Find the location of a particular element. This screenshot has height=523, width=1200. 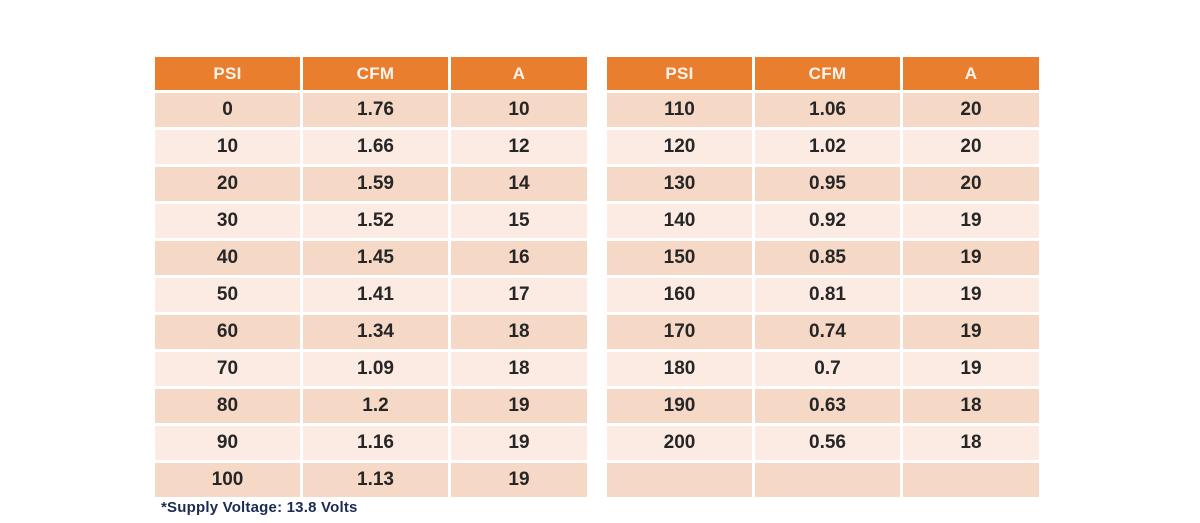

table-cell: 1.52 is located at coordinates (375, 221).